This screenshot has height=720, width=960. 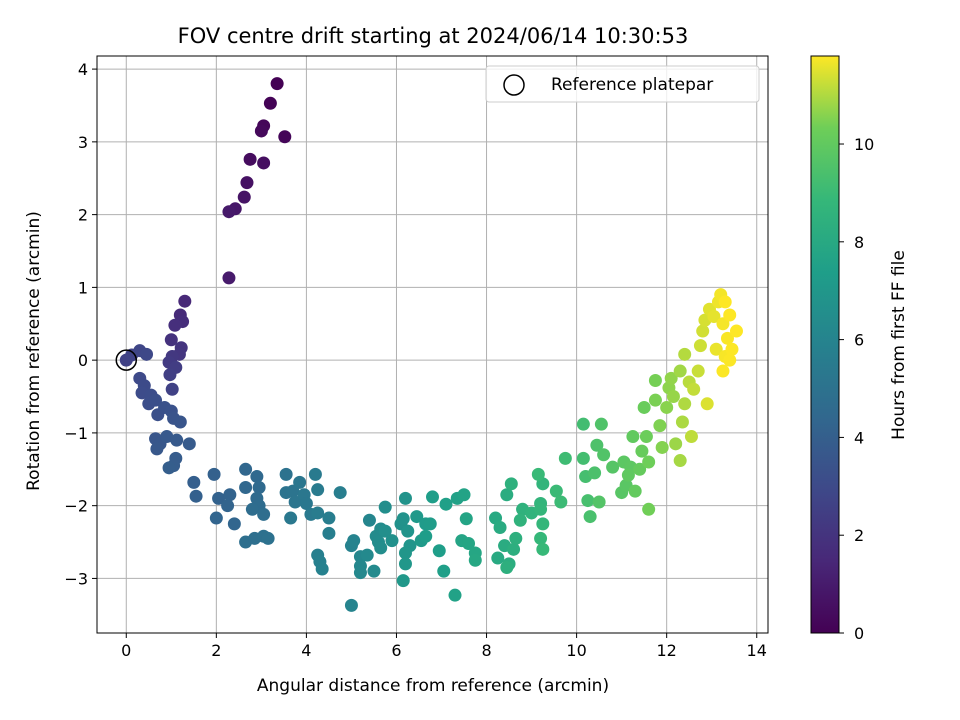 I want to click on y-axis-ticks: −3 −2 −1 0 1 2 3 4, so click(x=80, y=324).